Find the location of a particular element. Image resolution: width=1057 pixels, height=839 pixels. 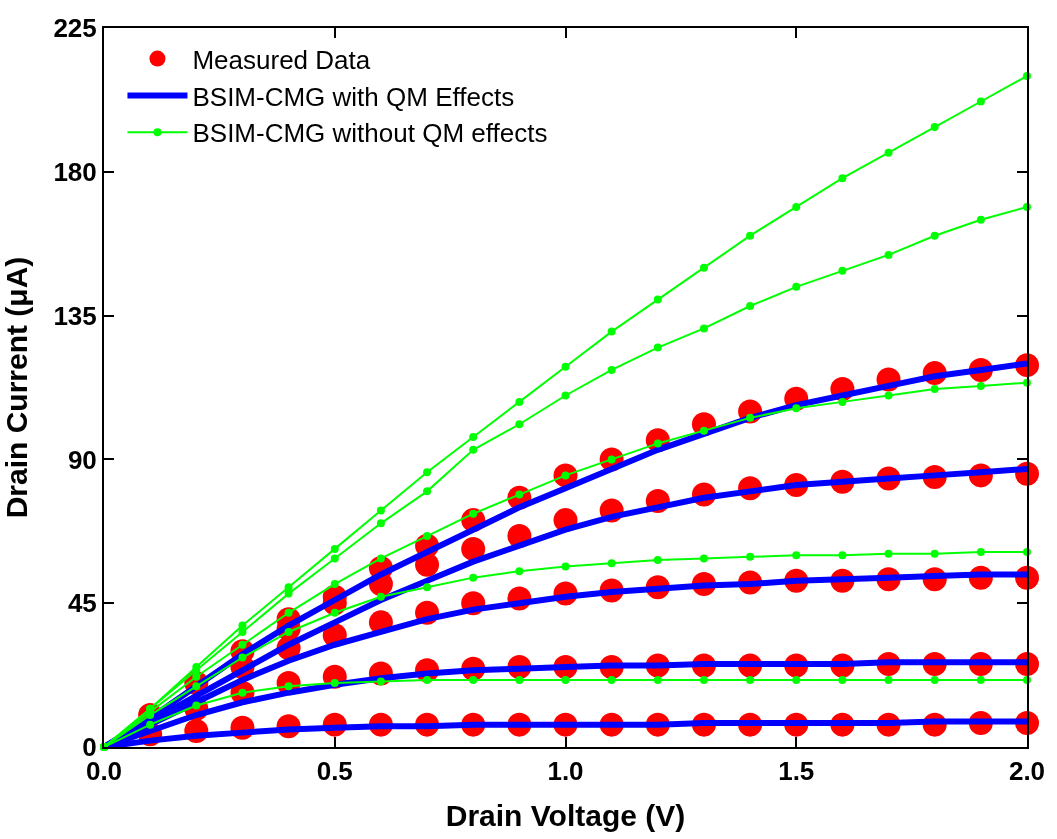

x-tick-label: 2.0 is located at coordinates (1027, 771).